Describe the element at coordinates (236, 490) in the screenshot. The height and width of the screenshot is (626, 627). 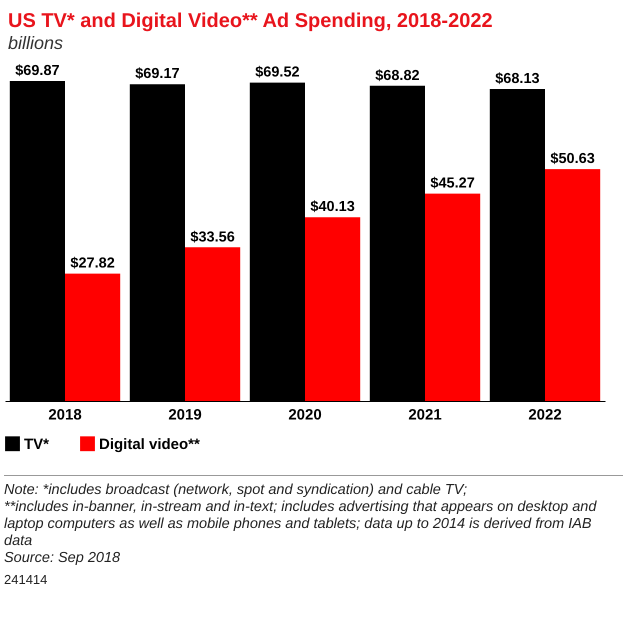
I see `text: Note: *includes broadcast (network, spot and syndication) and cable TV;` at that location.